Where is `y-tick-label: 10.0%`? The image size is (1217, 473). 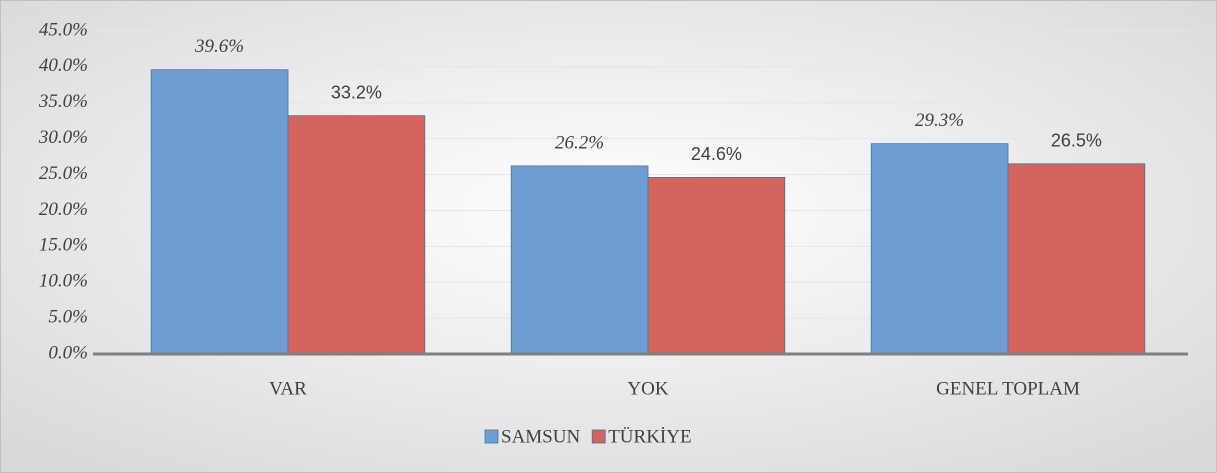 y-tick-label: 10.0% is located at coordinates (63, 281).